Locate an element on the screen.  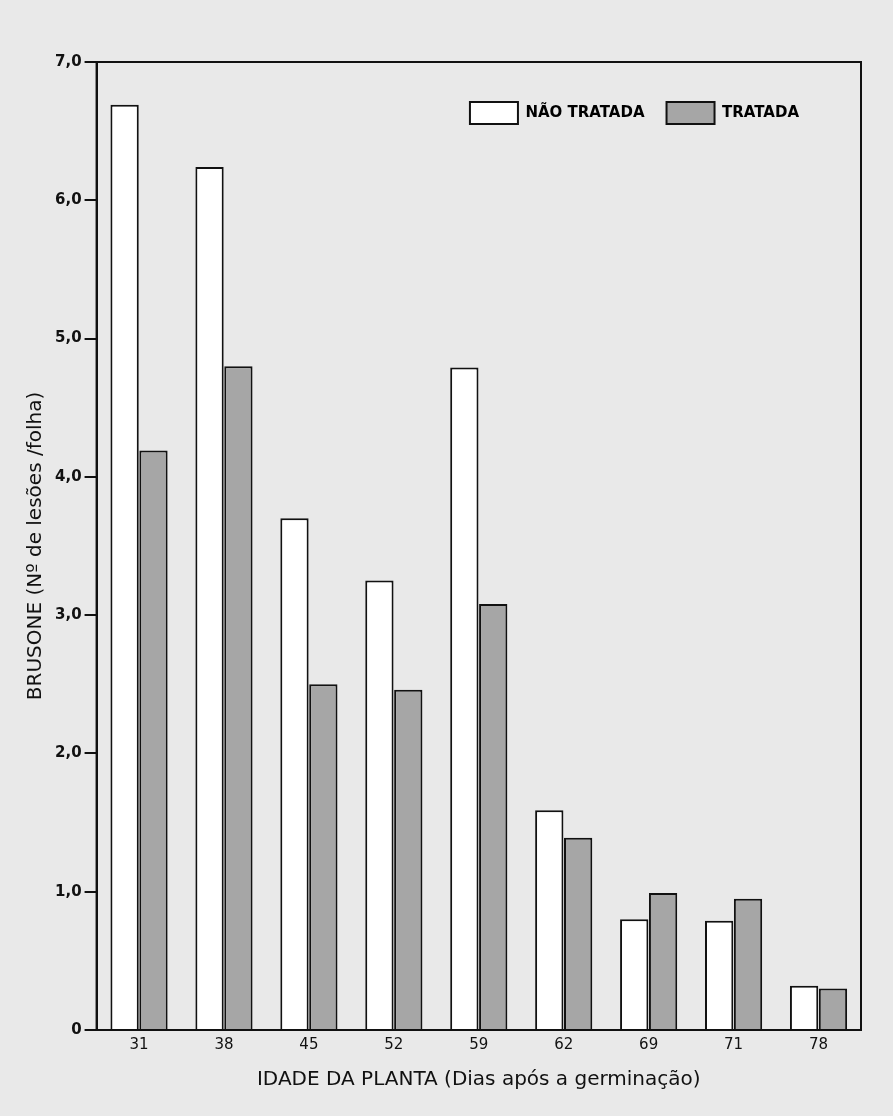
x-tick-label: 38 is located at coordinates (224, 1043).